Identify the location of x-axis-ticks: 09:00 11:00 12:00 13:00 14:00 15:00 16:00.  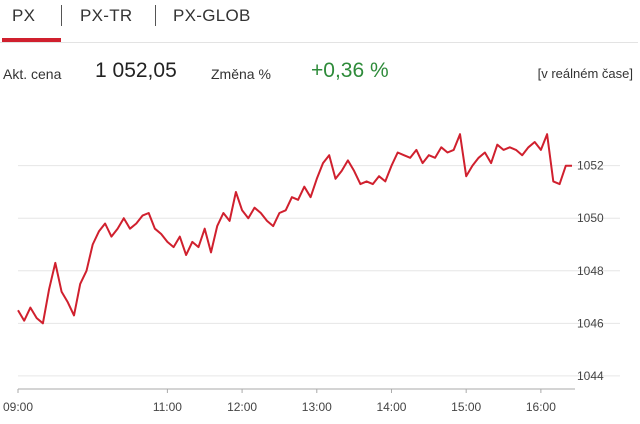
(279, 401).